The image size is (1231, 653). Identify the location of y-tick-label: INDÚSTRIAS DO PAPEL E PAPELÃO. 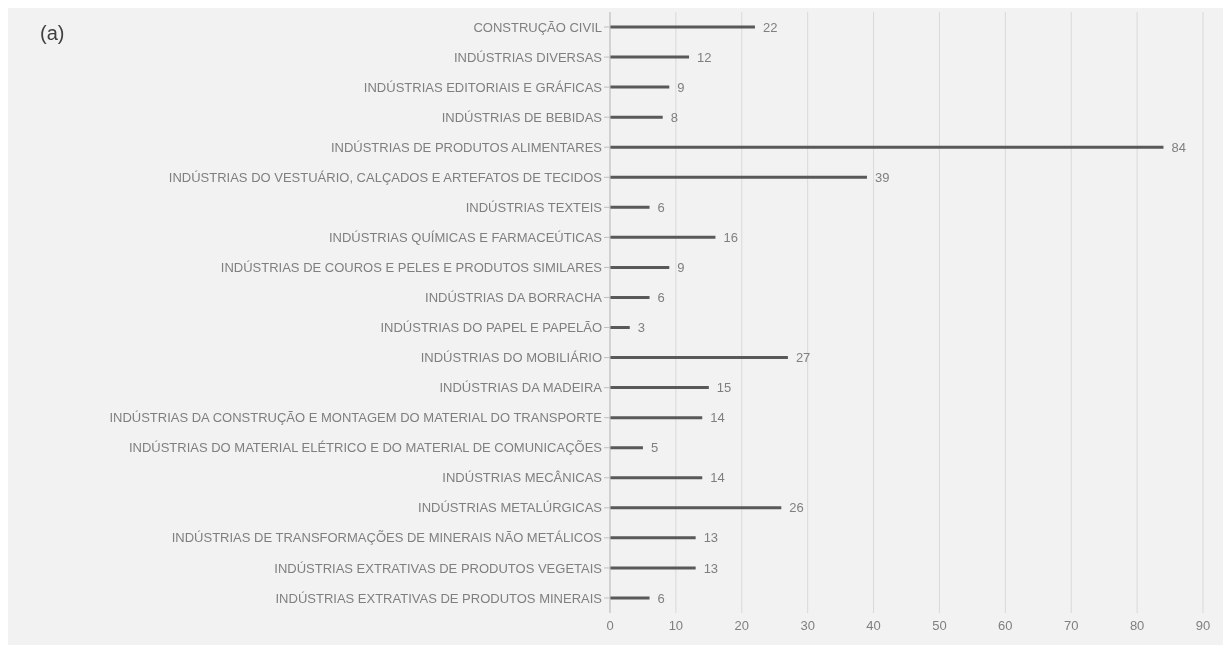
(491, 328).